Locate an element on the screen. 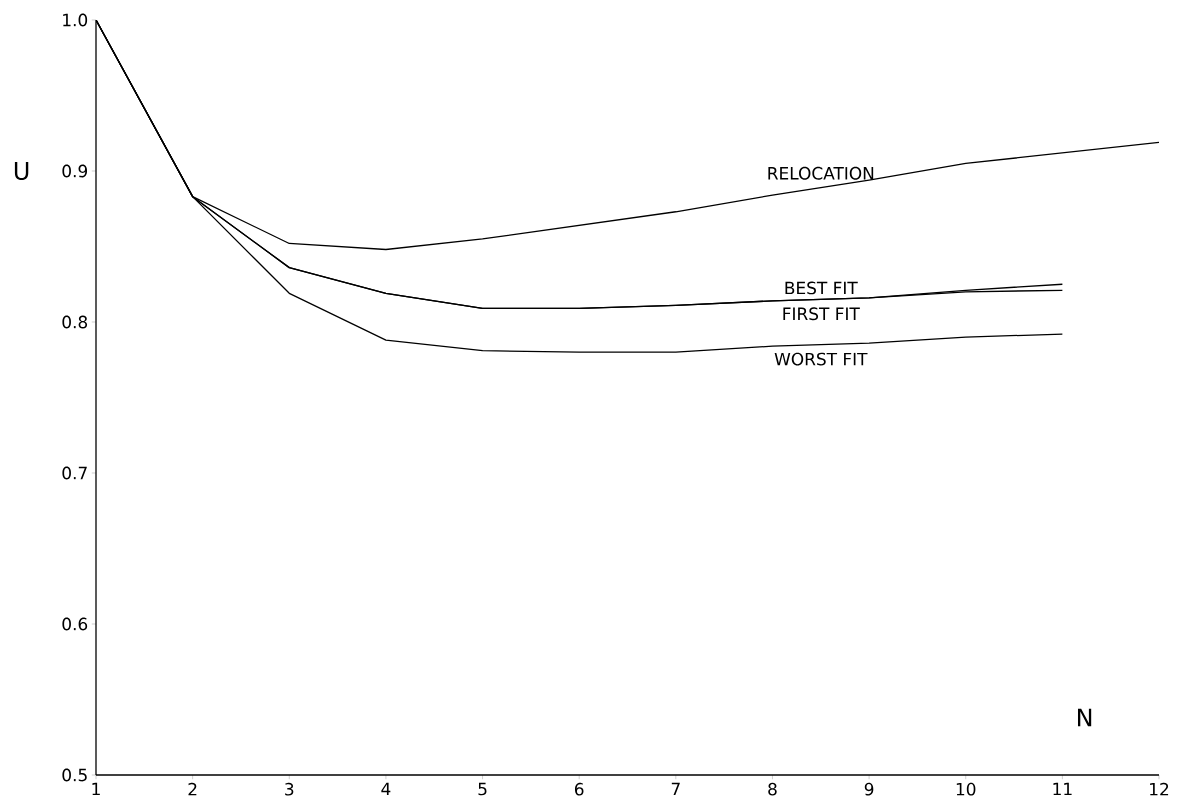 The width and height of the screenshot is (1187, 803). x-tick-label: 4 is located at coordinates (386, 789).